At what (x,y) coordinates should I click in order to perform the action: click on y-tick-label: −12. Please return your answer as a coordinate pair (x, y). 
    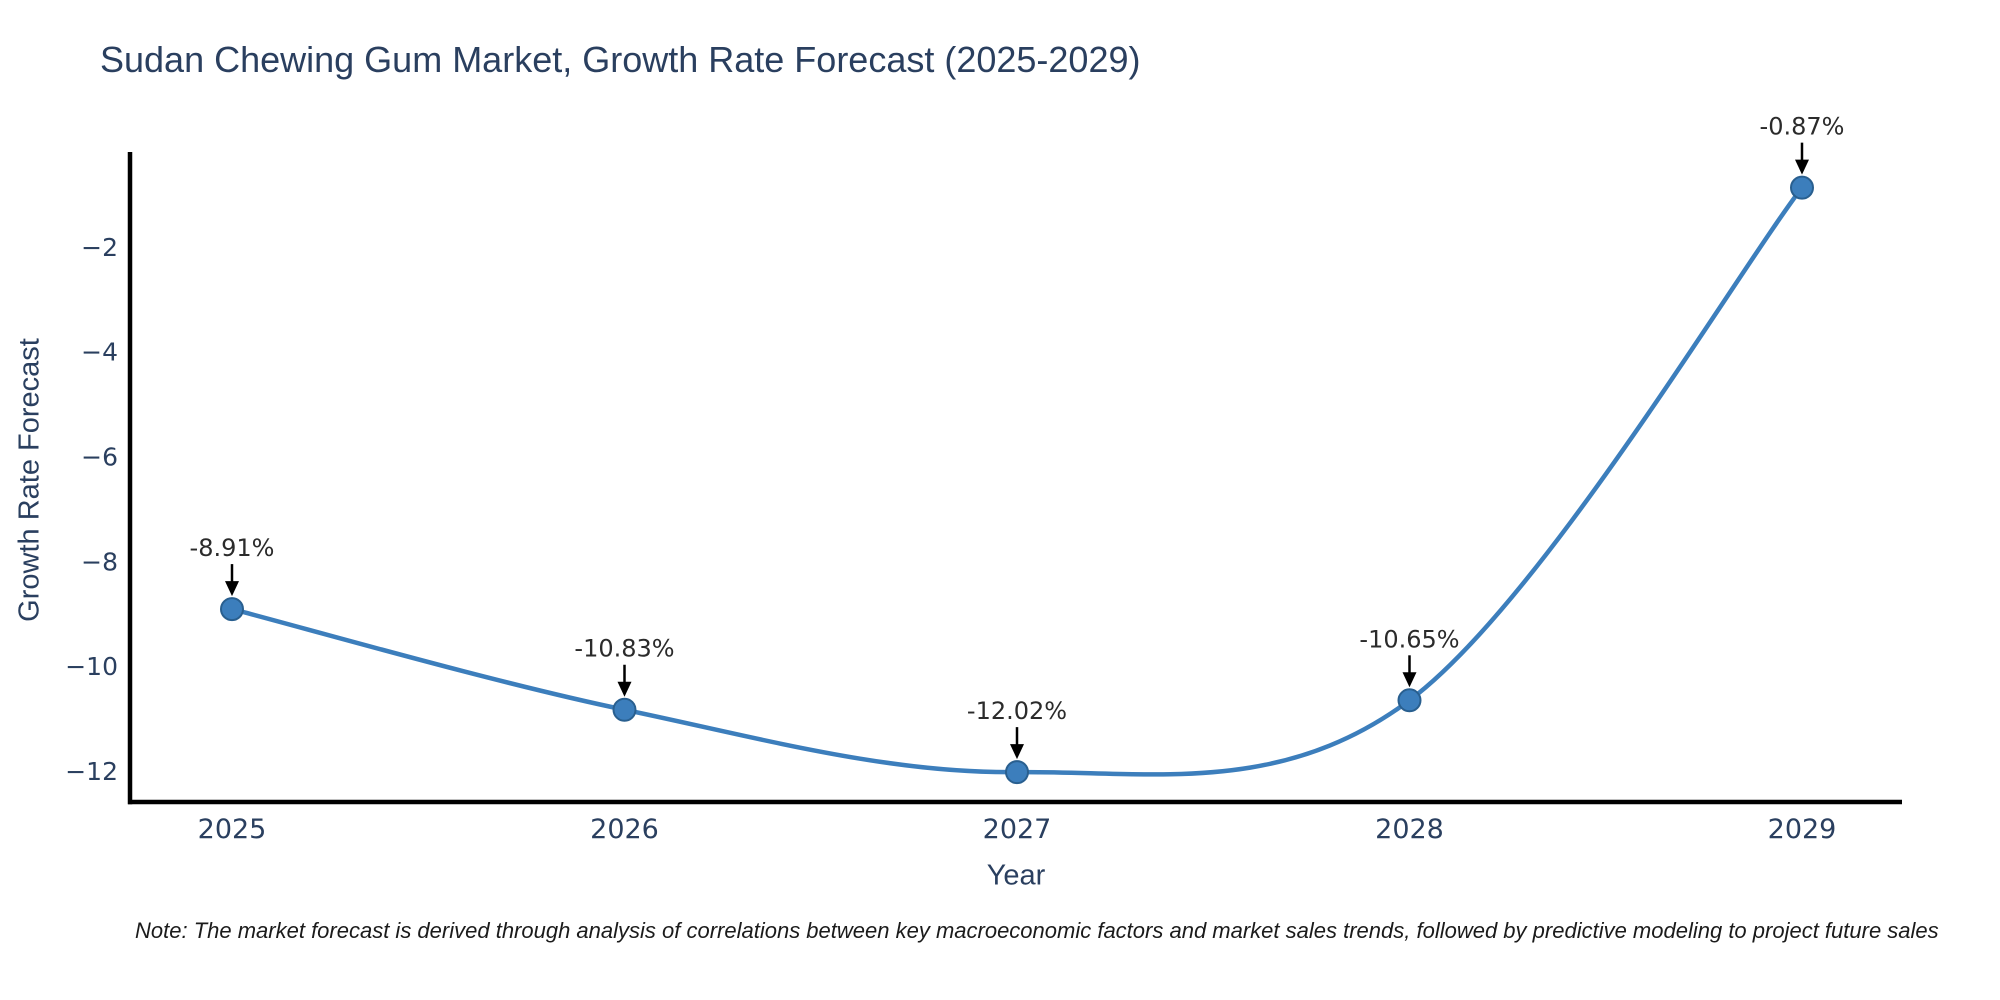
    Looking at the image, I should click on (91, 771).